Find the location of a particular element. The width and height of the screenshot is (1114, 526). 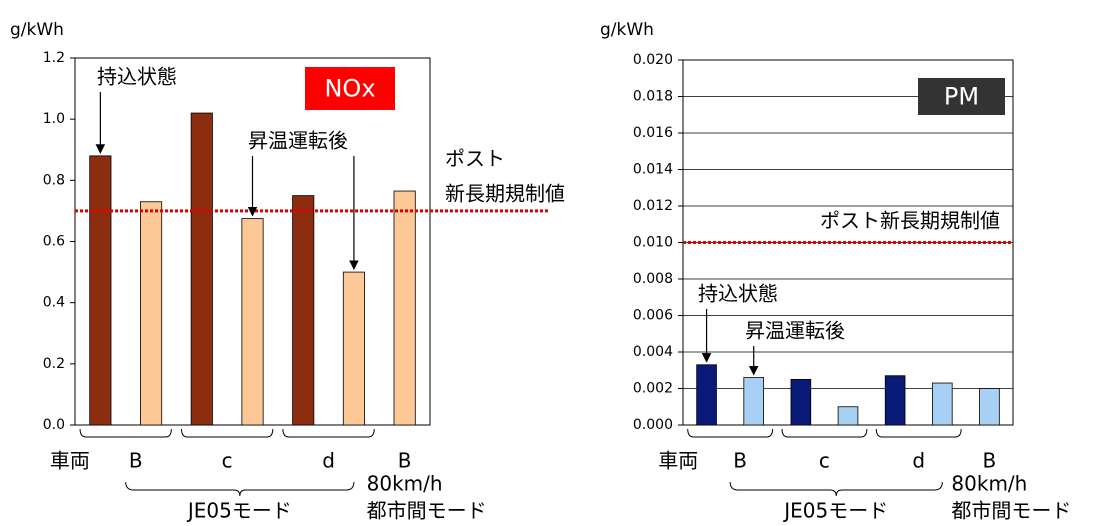

y-tick-label: 0.018 is located at coordinates (653, 97).